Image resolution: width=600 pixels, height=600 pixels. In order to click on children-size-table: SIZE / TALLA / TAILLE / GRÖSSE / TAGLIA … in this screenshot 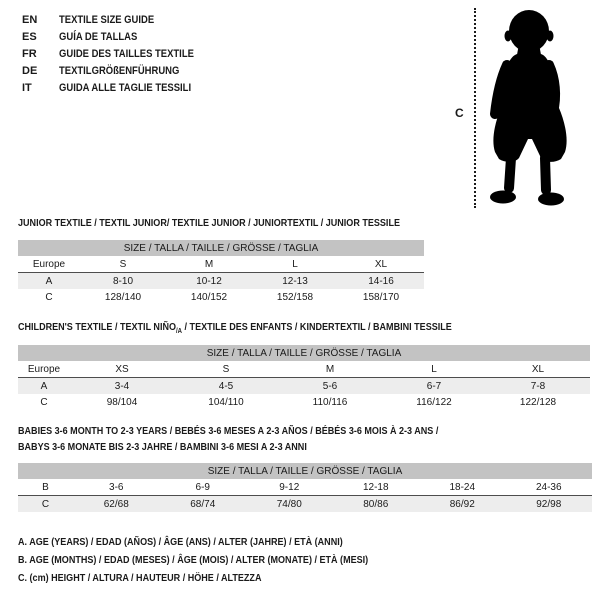, I will do `click(304, 377)`.